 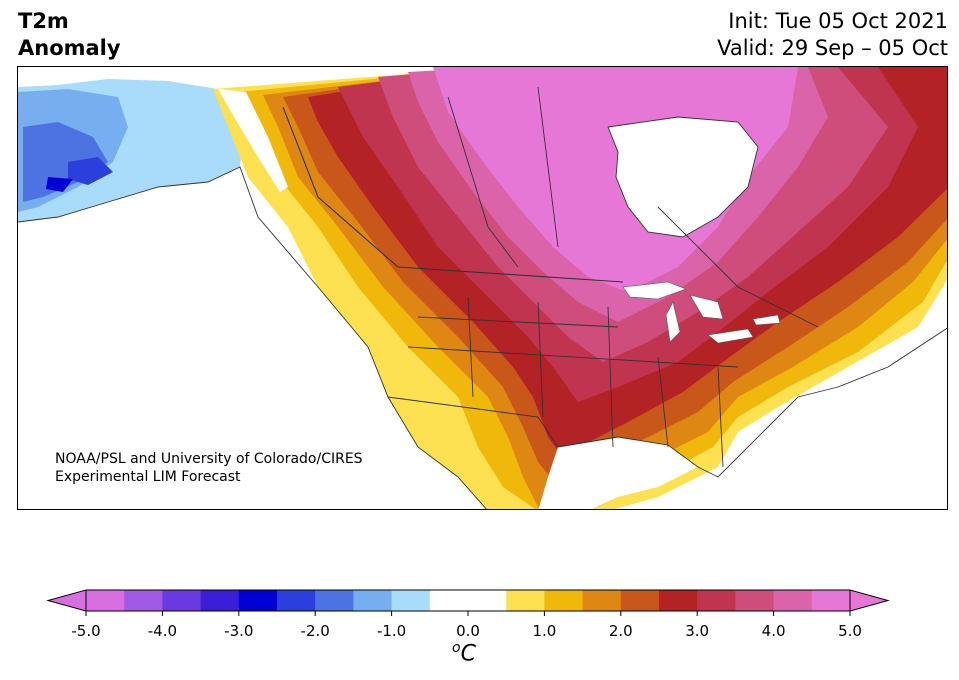 What do you see at coordinates (701, 312) in the screenshot?
I see `great-lakes` at bounding box center [701, 312].